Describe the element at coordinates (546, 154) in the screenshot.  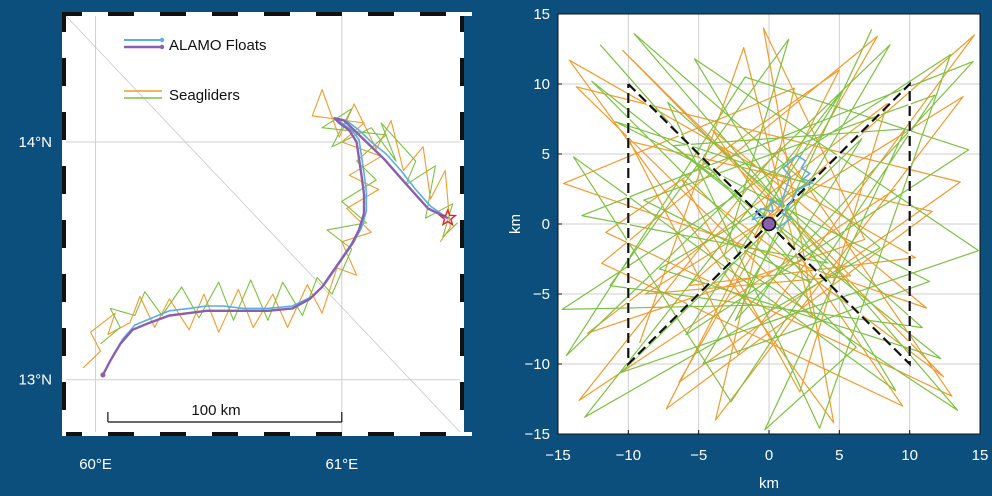
I see `xy-y-tick-label: 5` at that location.